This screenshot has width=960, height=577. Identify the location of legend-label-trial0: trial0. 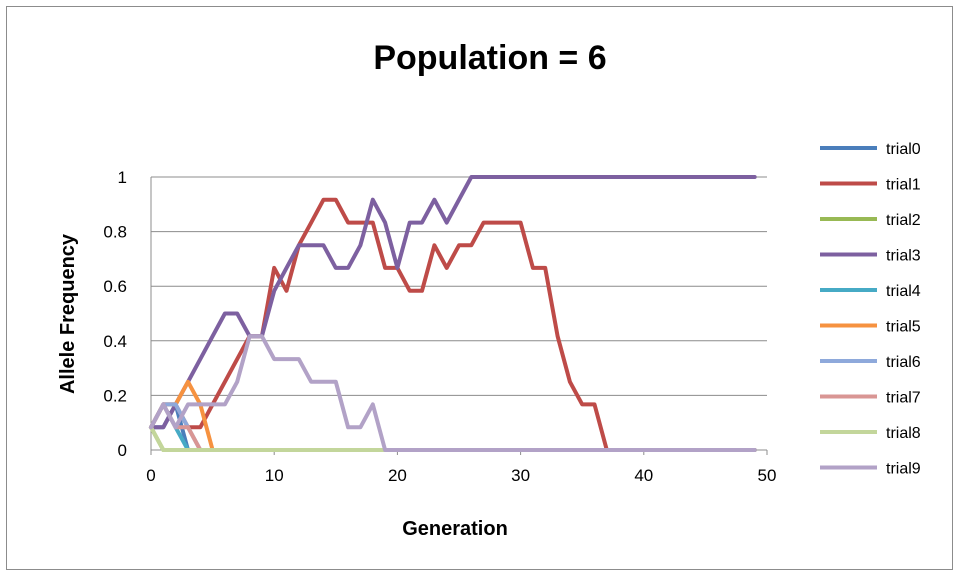
(903, 149).